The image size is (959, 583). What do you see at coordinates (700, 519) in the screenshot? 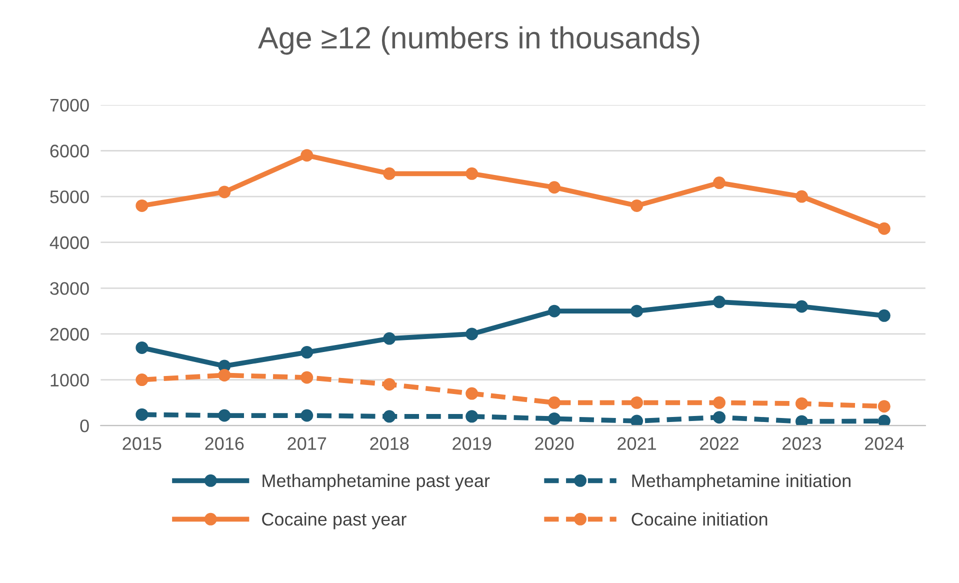
I see `legend-label: Cocaine initiation` at bounding box center [700, 519].